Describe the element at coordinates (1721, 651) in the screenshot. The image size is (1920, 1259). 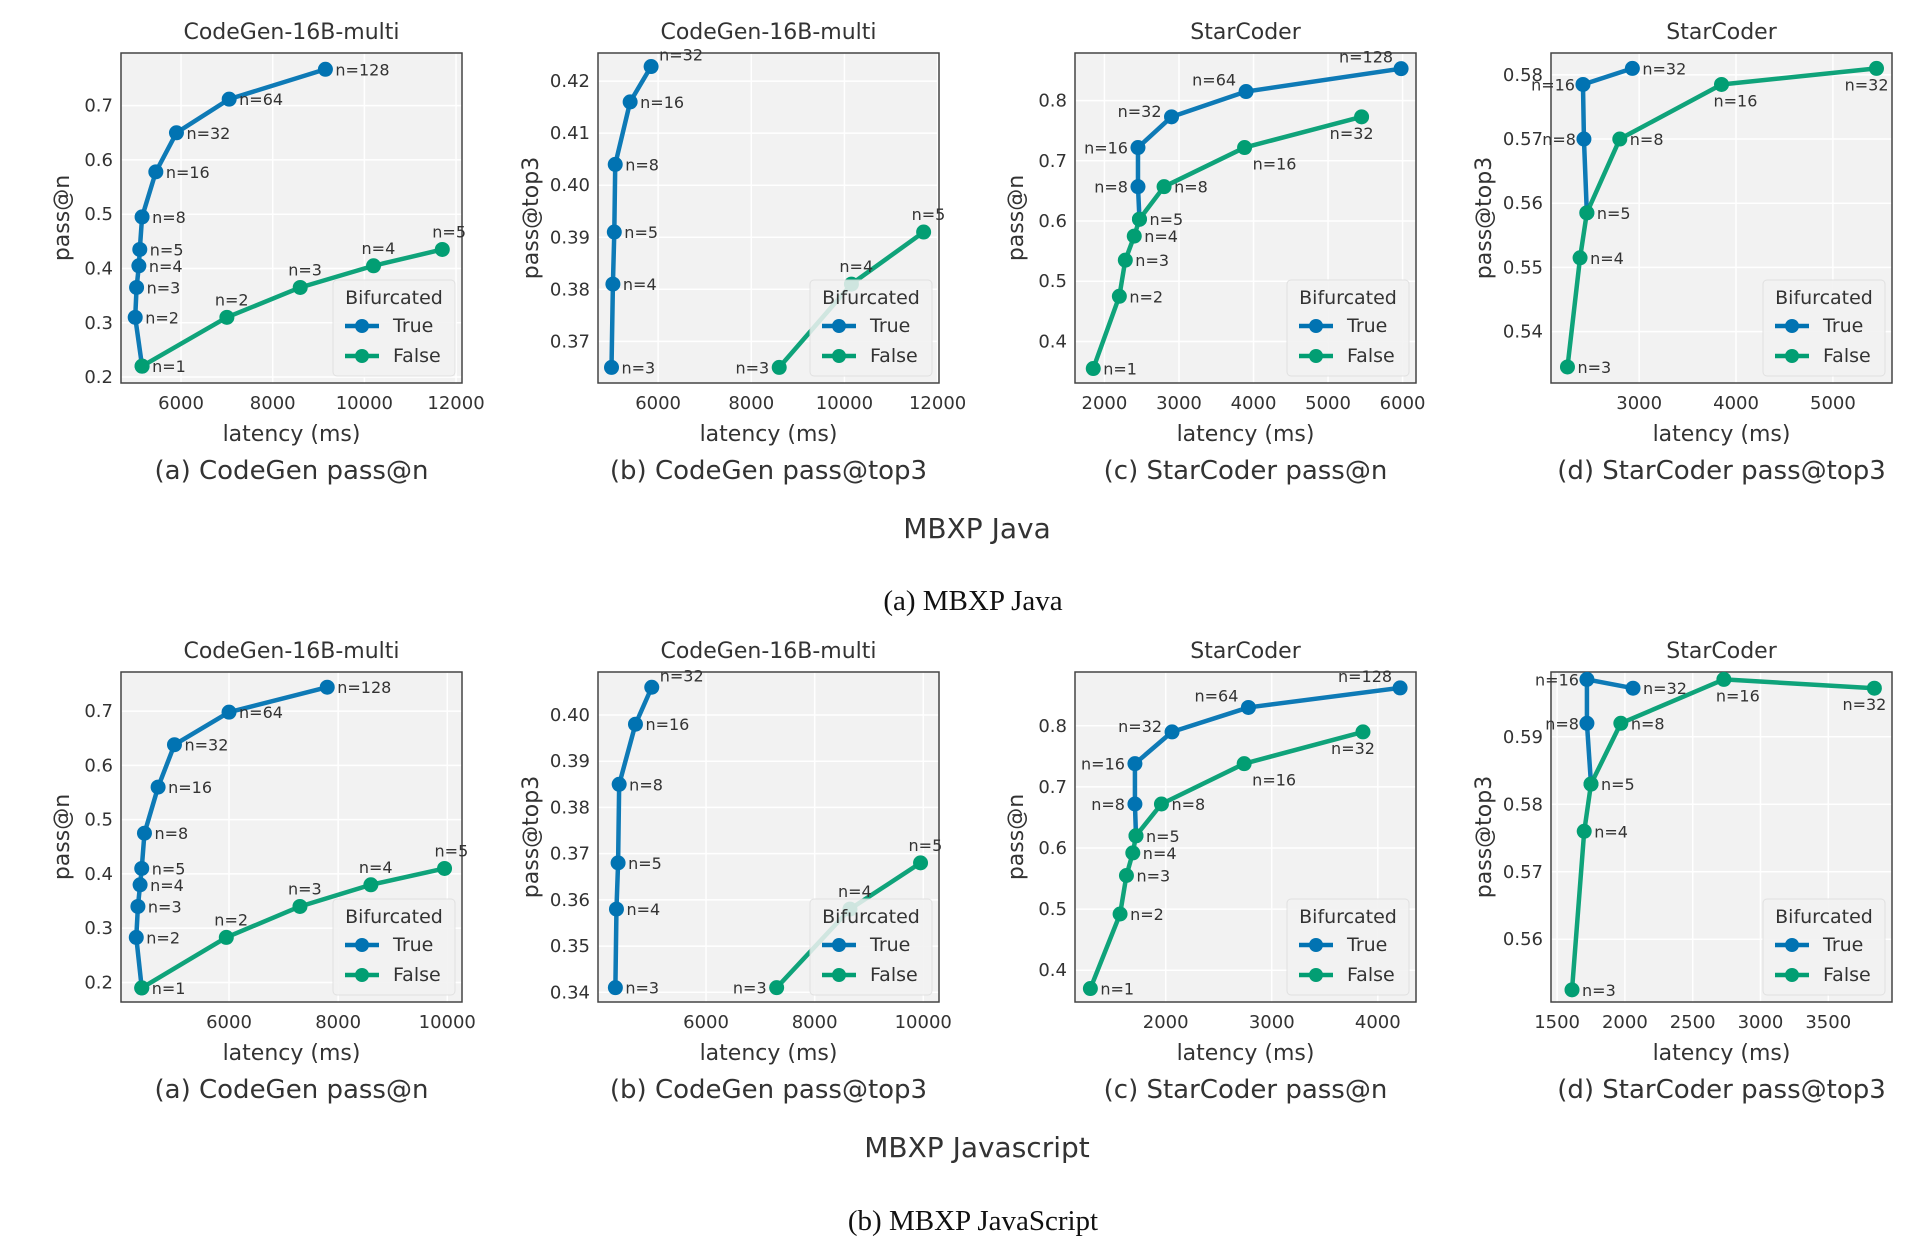
I see `subplot-title: StarCoder` at that location.